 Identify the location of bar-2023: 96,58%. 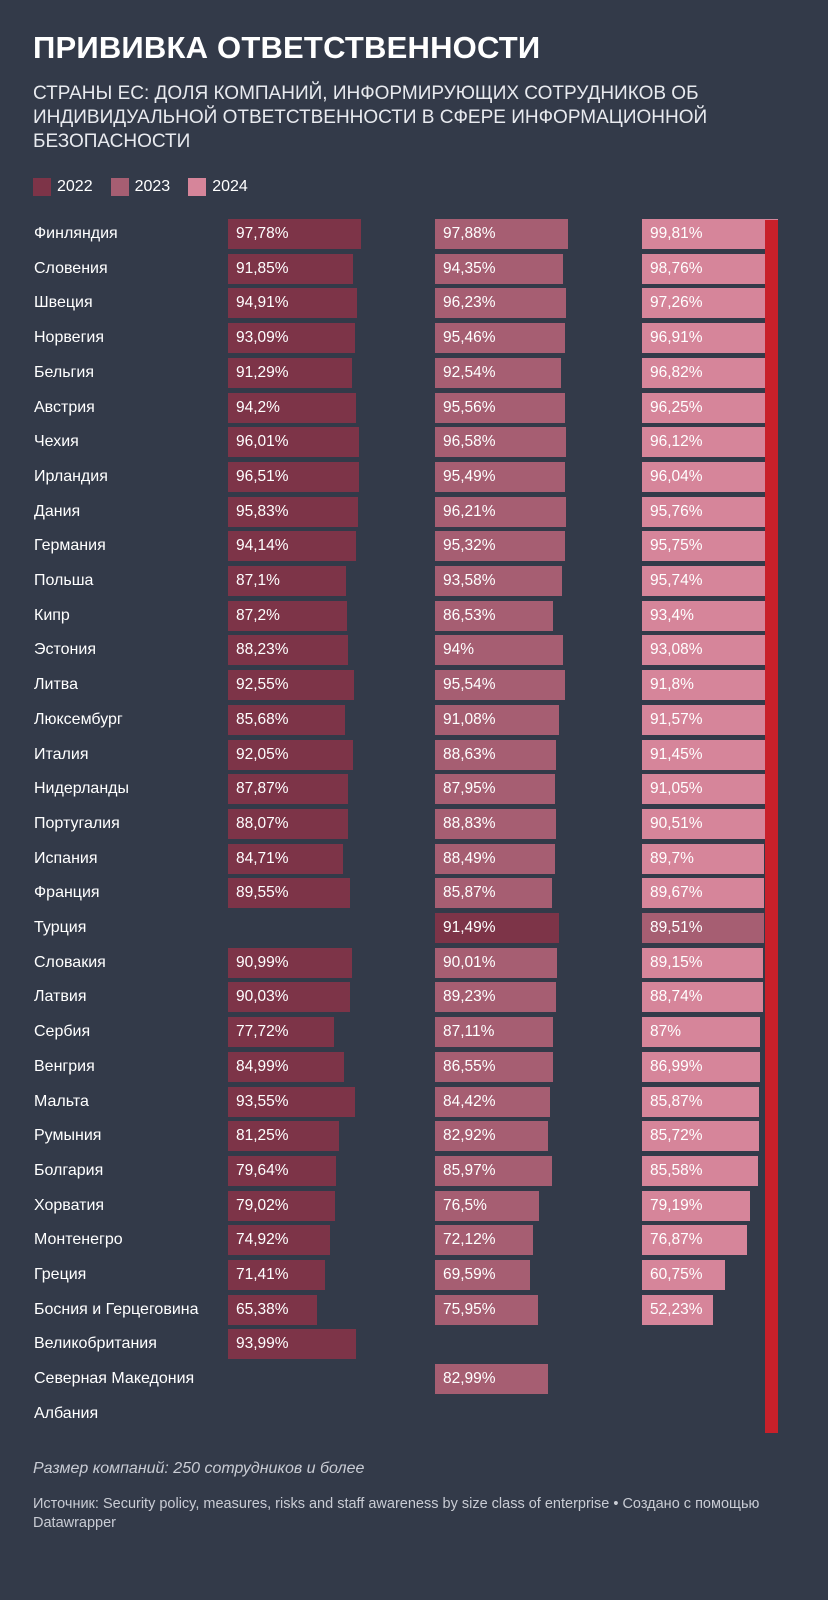
(501, 442).